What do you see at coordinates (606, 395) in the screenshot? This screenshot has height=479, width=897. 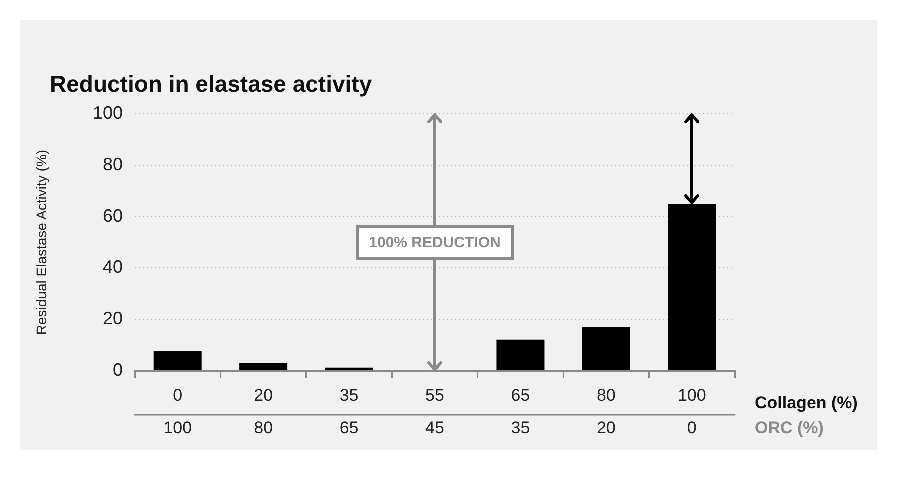 I see `x-tick-label: 80` at bounding box center [606, 395].